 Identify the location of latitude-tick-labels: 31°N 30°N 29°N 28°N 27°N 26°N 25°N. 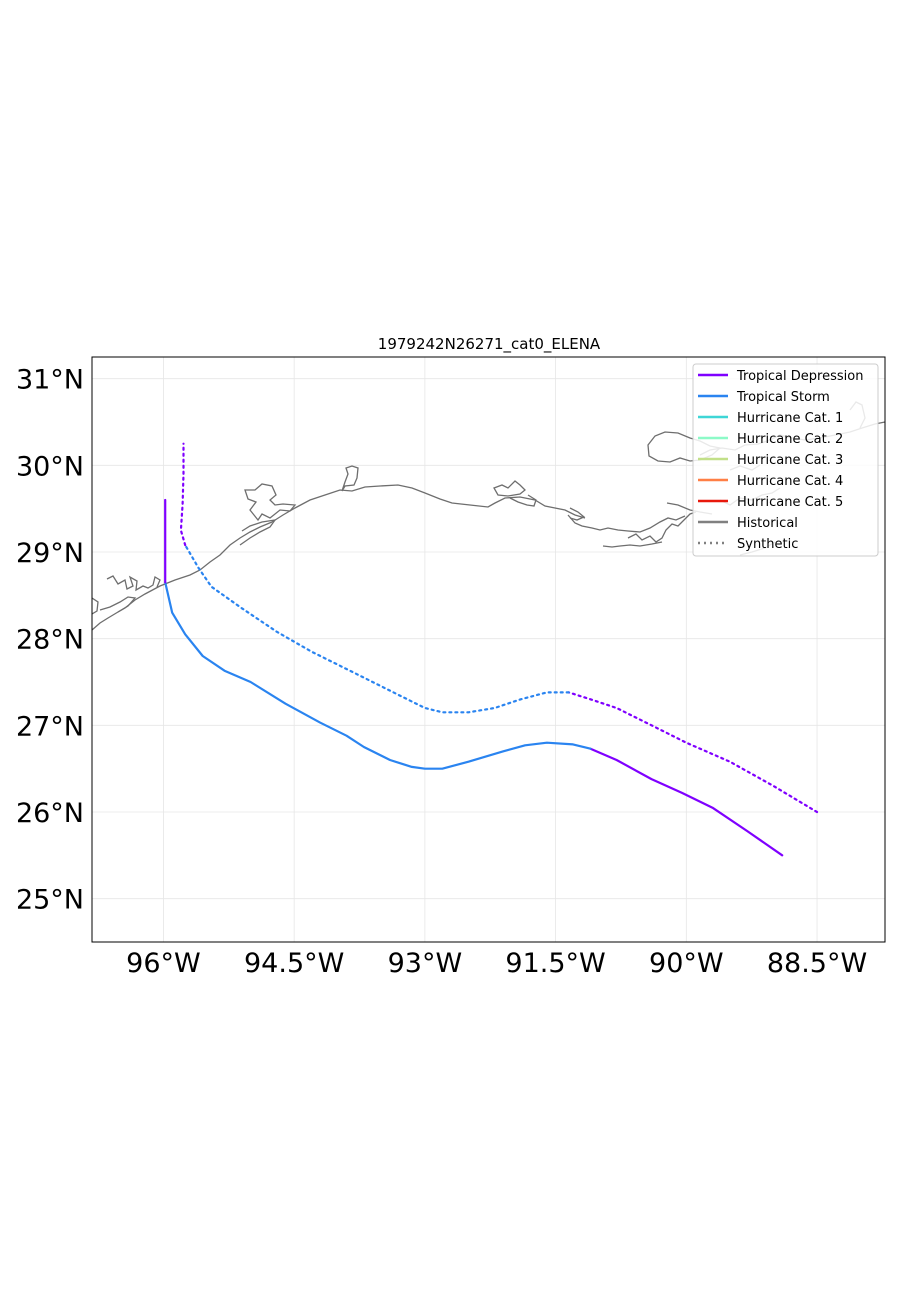
(50, 640).